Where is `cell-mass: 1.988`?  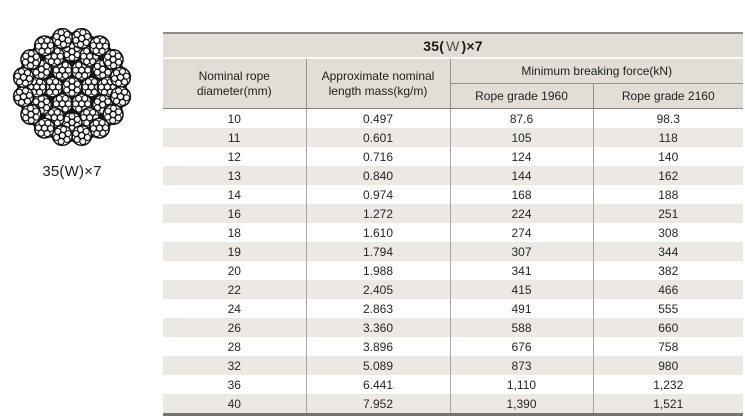 cell-mass: 1.988 is located at coordinates (378, 270).